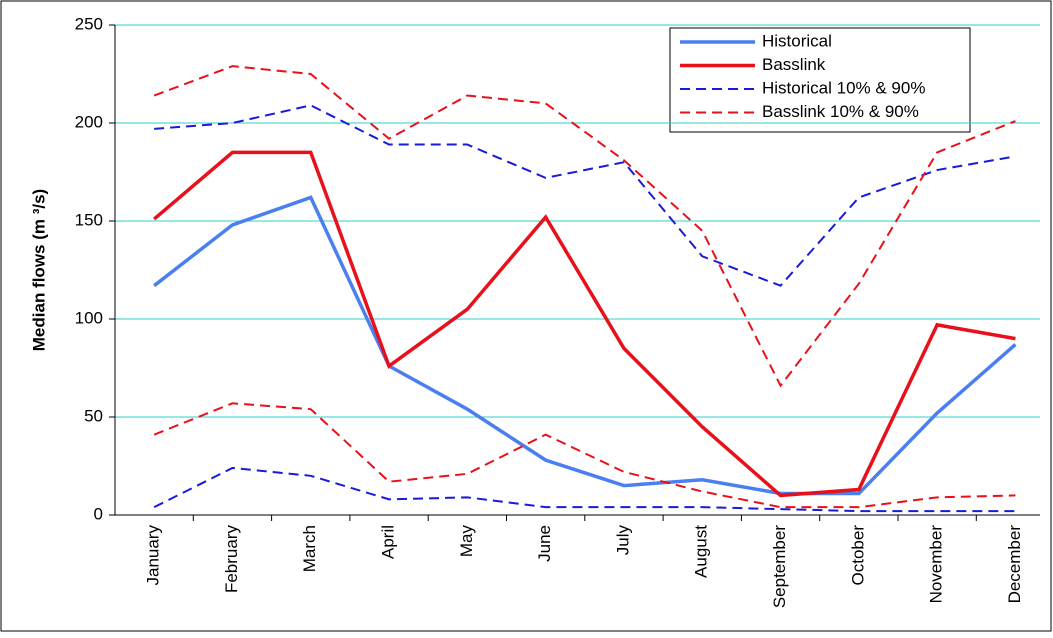 This screenshot has height=638, width=1053. I want to click on legend-label: Historical 10% & 90%, so click(843, 87).